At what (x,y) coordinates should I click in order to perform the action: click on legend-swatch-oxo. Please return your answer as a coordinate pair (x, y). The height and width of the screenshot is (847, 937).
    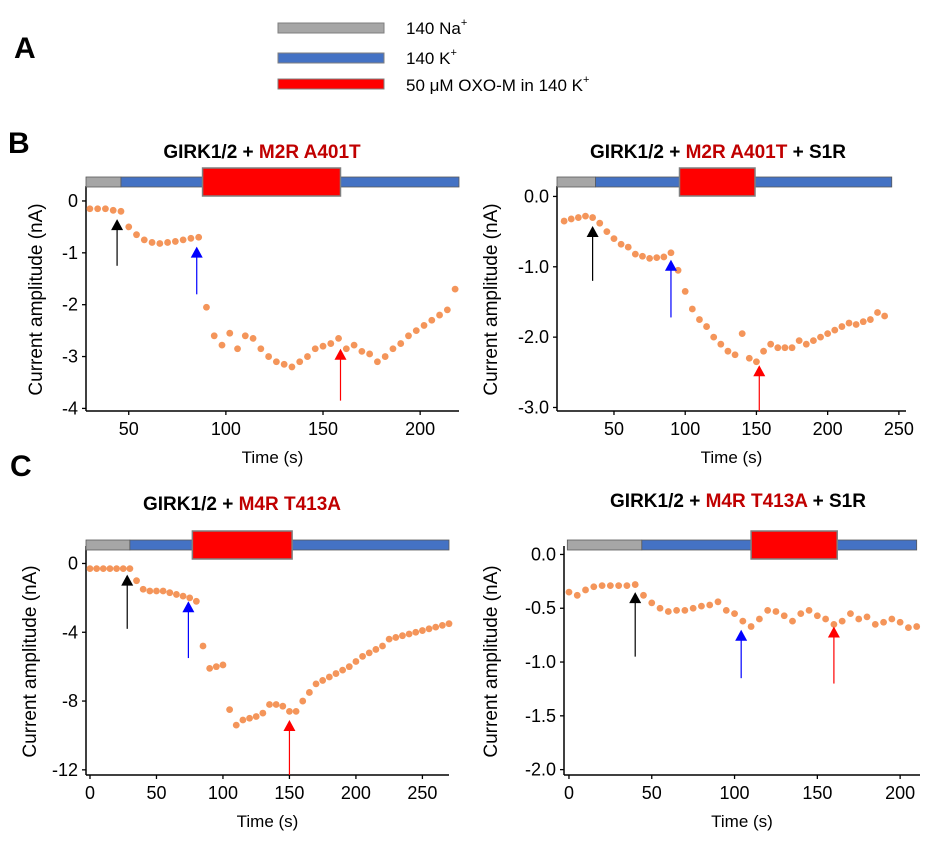
    Looking at the image, I should click on (331, 84).